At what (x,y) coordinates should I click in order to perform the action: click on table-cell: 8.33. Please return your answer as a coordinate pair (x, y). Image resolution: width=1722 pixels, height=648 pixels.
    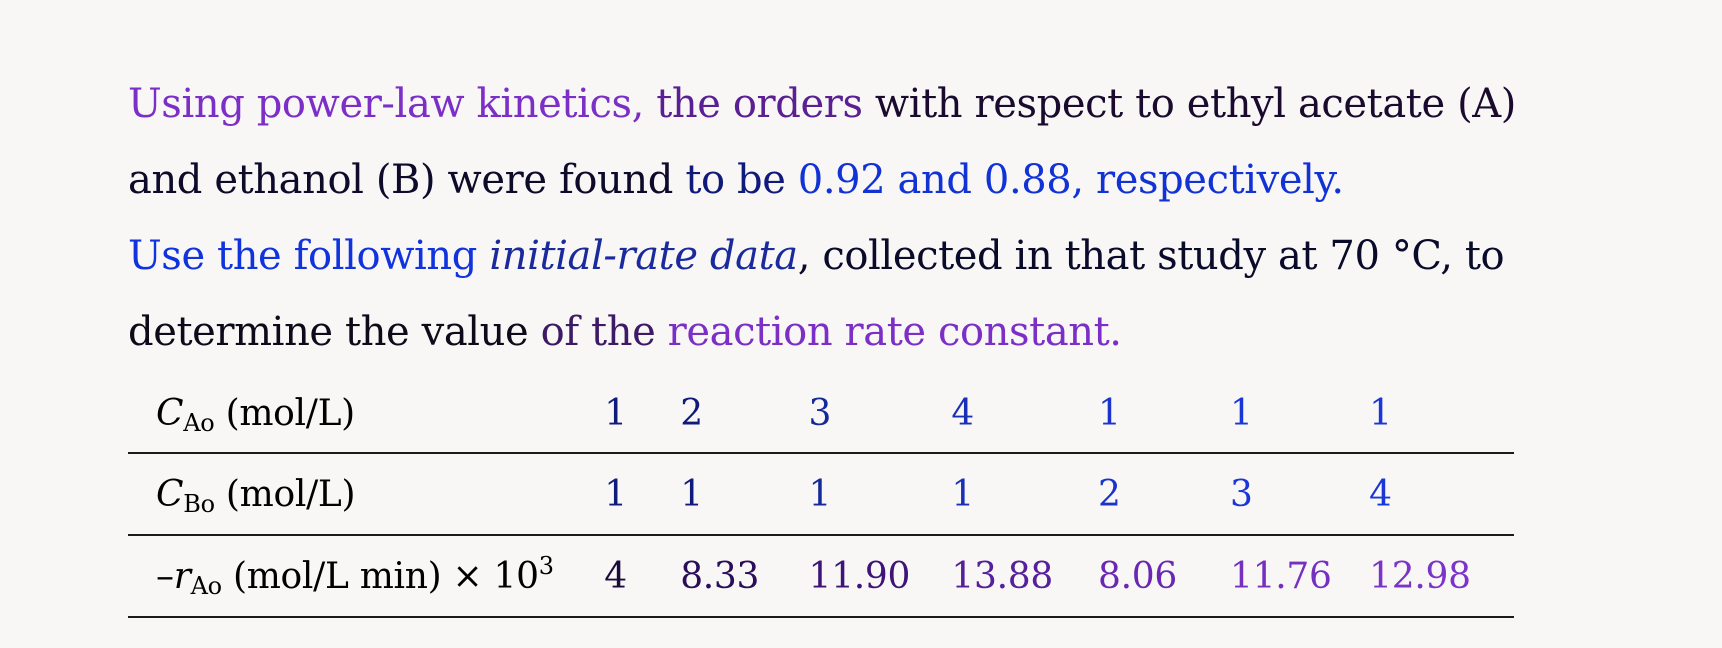
    Looking at the image, I should click on (744, 576).